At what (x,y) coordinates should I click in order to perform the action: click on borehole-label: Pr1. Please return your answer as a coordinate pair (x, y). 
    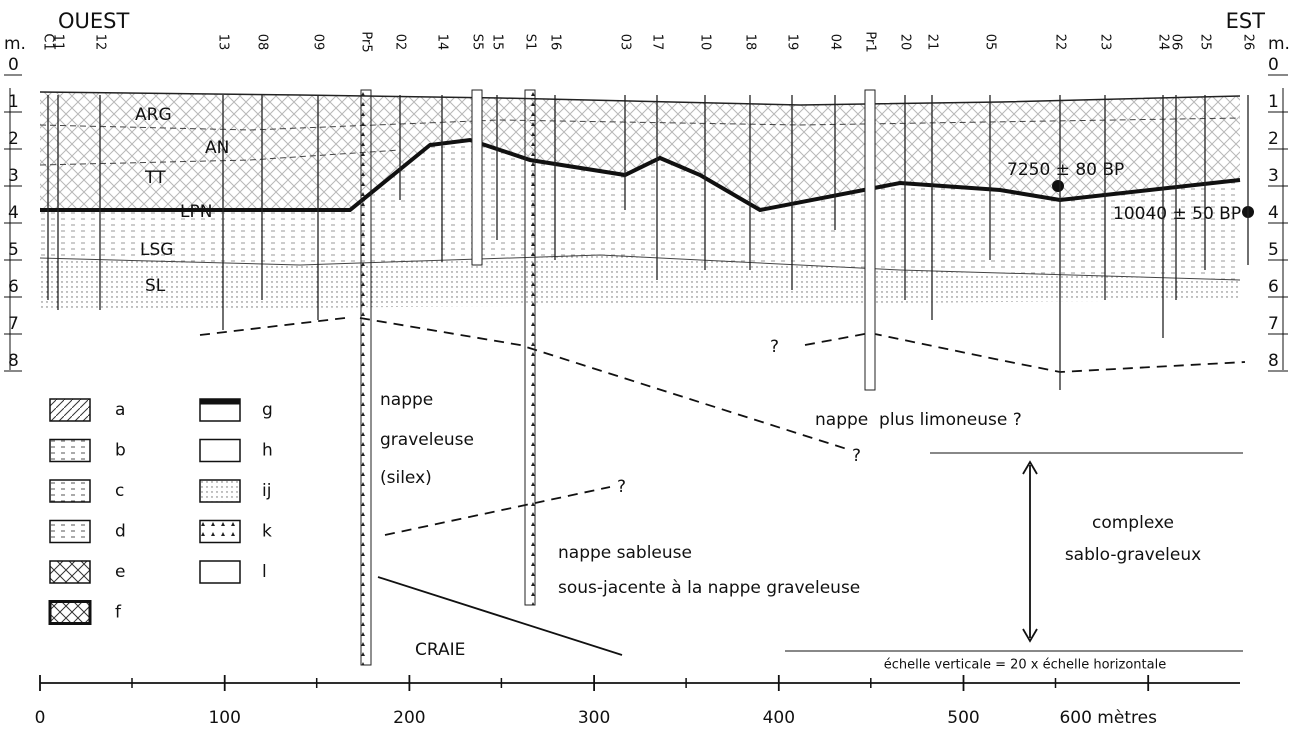
    Looking at the image, I should click on (870, 41).